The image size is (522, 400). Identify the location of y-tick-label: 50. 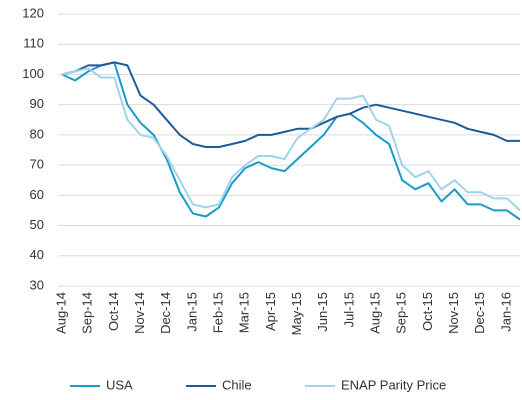
(37, 224).